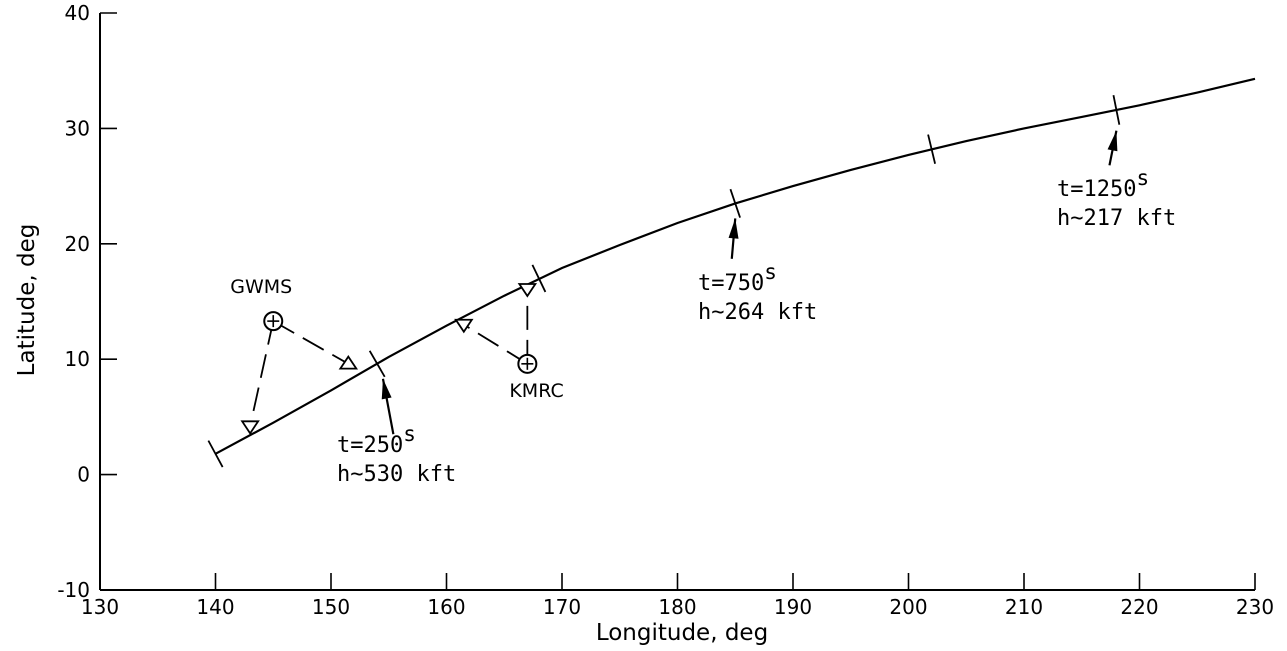  Describe the element at coordinates (396, 474) in the screenshot. I see `annotation-altitude: h~530 kft` at that location.